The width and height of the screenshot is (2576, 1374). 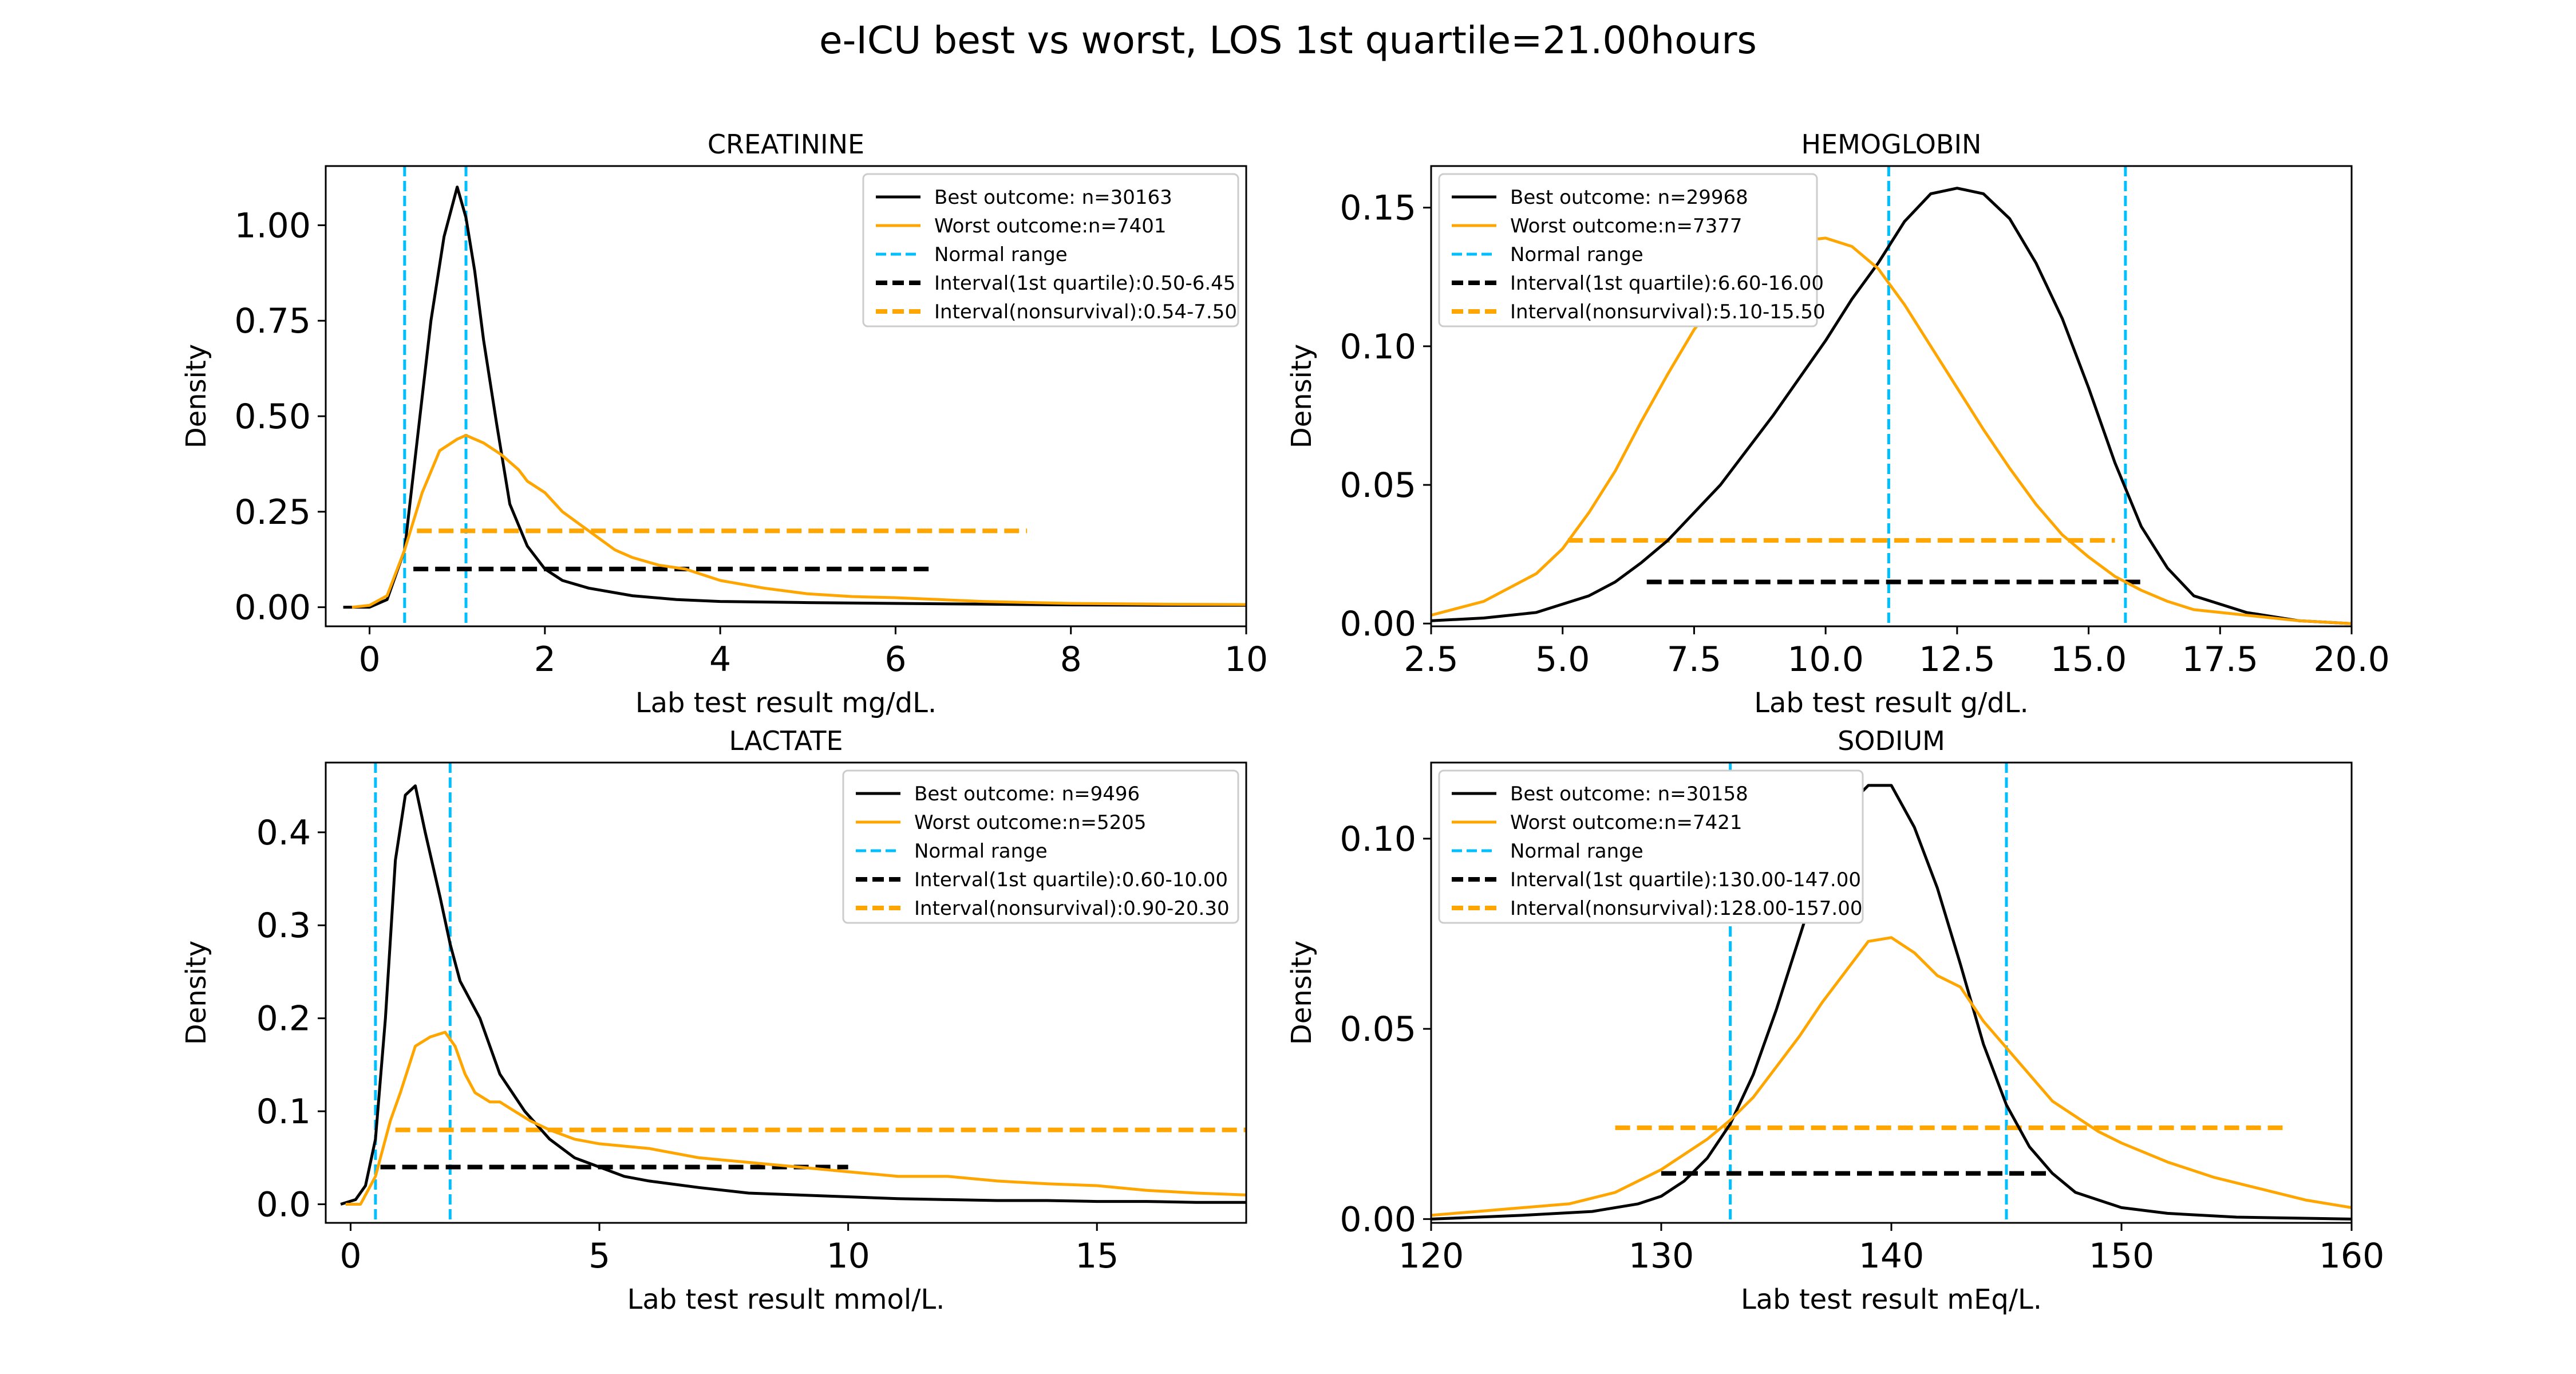 What do you see at coordinates (272, 321) in the screenshot?
I see `y-tick-label: 0.75` at bounding box center [272, 321].